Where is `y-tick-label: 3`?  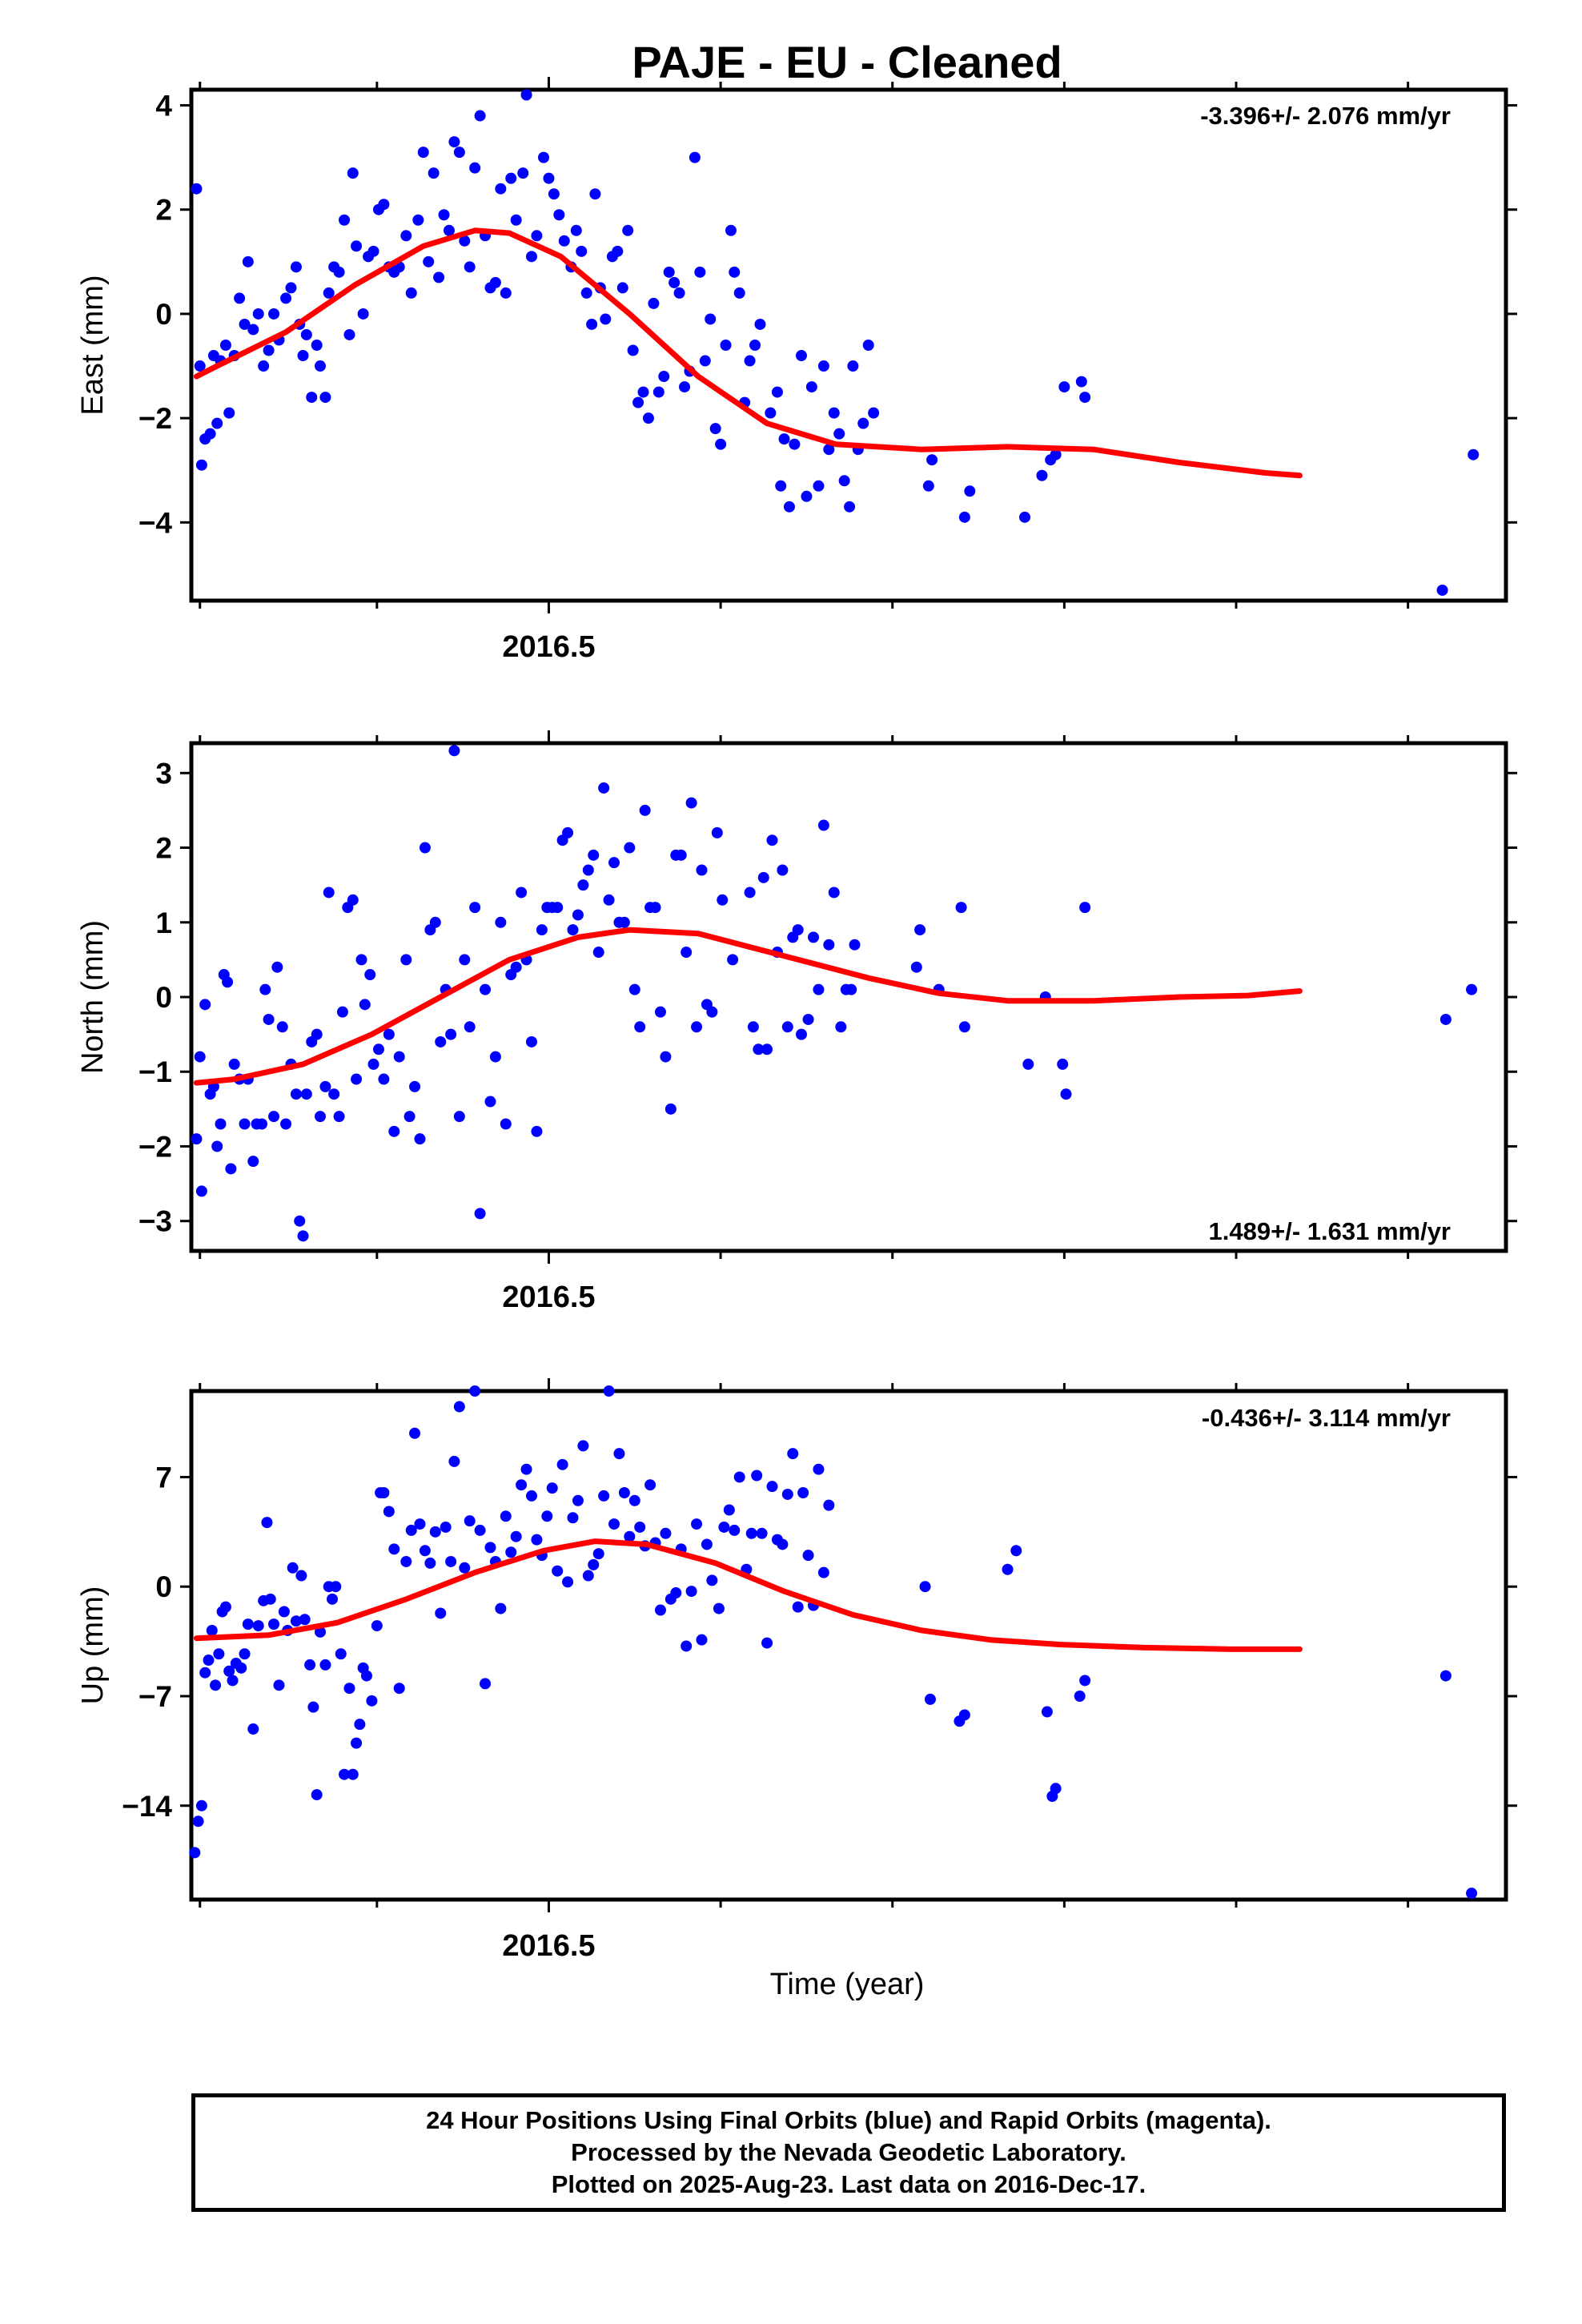
y-tick-label: 3 is located at coordinates (164, 773).